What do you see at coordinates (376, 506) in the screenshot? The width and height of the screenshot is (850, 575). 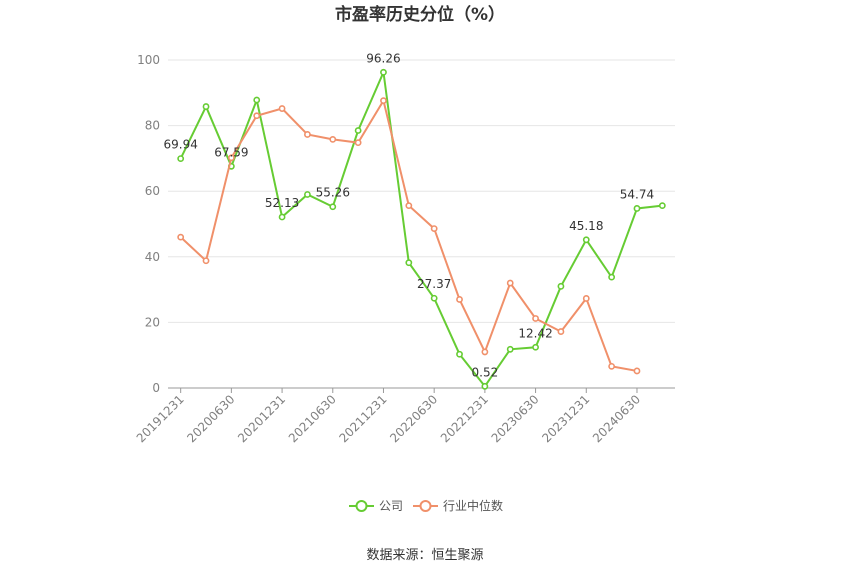 I see `legend-item-company: 公司` at bounding box center [376, 506].